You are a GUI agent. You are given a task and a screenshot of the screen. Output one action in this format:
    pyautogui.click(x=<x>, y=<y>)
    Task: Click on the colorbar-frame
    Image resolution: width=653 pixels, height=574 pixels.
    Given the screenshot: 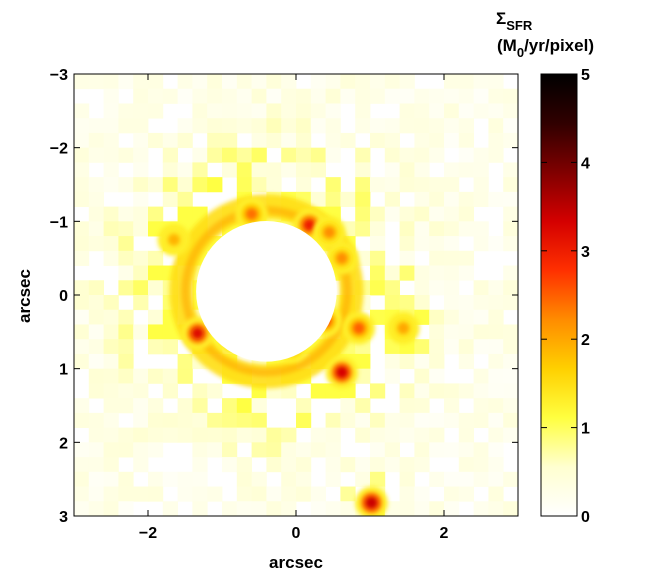 What is the action you would take?
    pyautogui.click(x=559, y=295)
    